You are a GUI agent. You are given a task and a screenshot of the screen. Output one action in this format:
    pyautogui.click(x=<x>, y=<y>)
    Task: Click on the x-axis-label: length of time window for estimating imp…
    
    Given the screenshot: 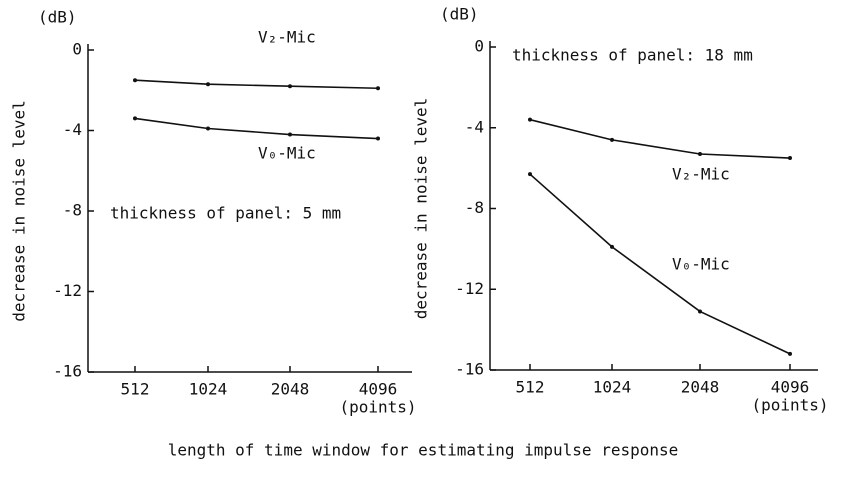 What is the action you would take?
    pyautogui.click(x=423, y=450)
    